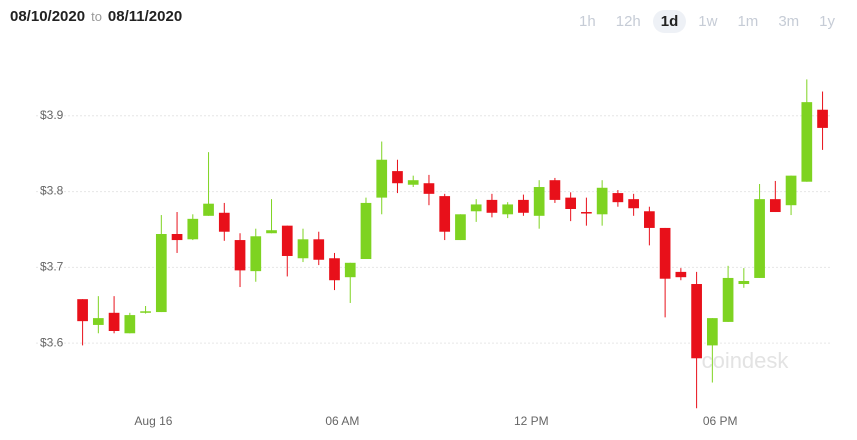 This screenshot has height=440, width=857. Describe the element at coordinates (52, 267) in the screenshot. I see `y-tick-label: $3.7` at that location.